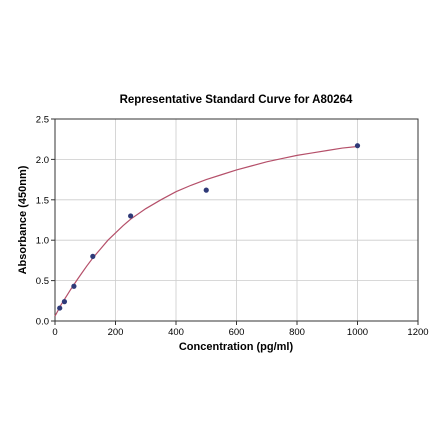  I want to click on x-tick-label: 400, so click(176, 332).